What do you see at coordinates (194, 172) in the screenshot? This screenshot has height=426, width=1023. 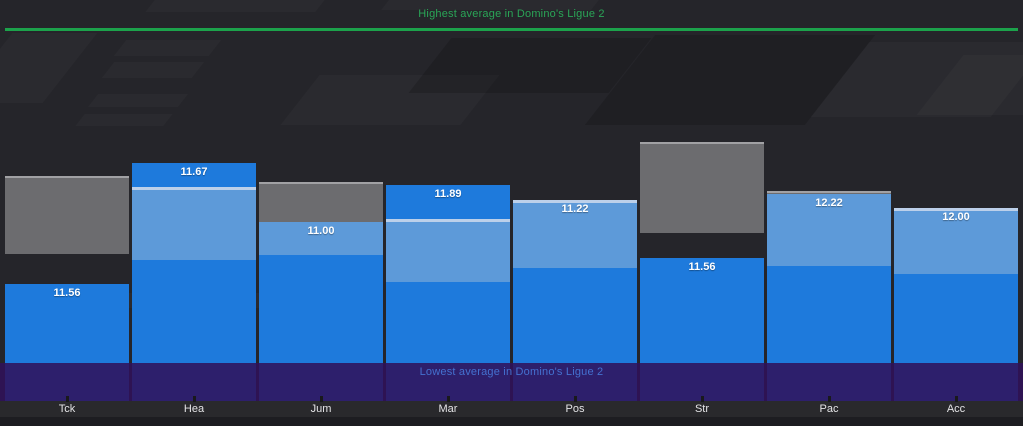 I see `bar-value-label: 11.67` at bounding box center [194, 172].